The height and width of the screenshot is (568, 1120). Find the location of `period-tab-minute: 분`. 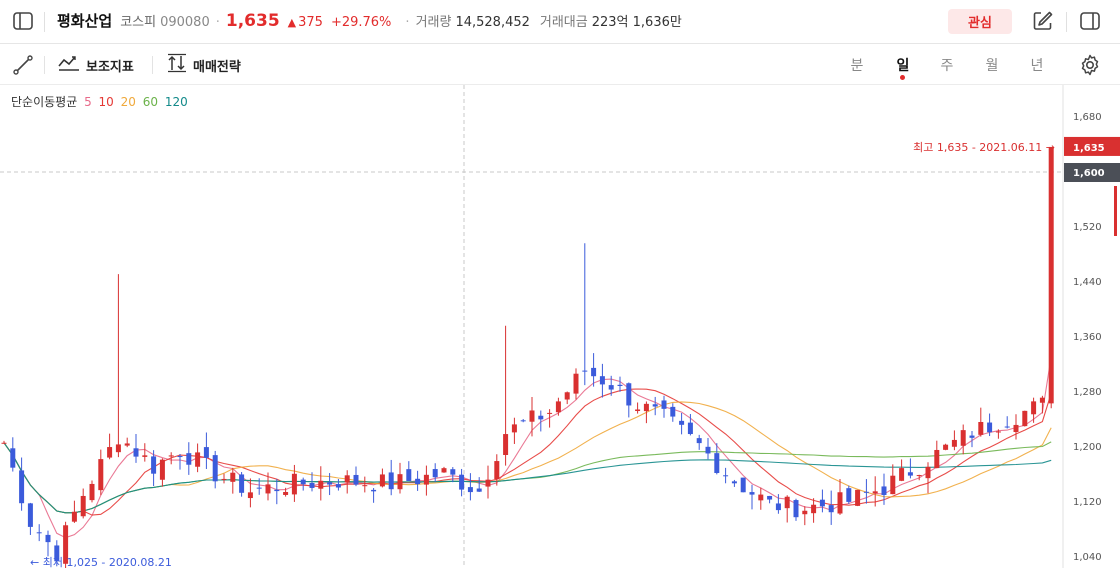

period-tab-minute: 분 is located at coordinates (857, 66).